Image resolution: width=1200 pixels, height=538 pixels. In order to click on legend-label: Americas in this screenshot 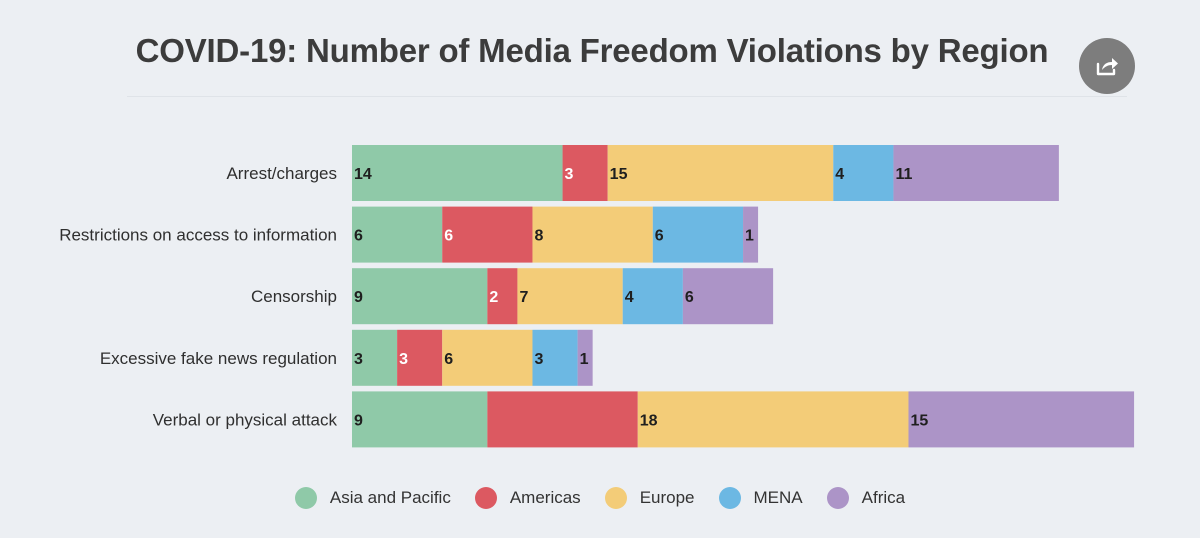, I will do `click(545, 497)`.